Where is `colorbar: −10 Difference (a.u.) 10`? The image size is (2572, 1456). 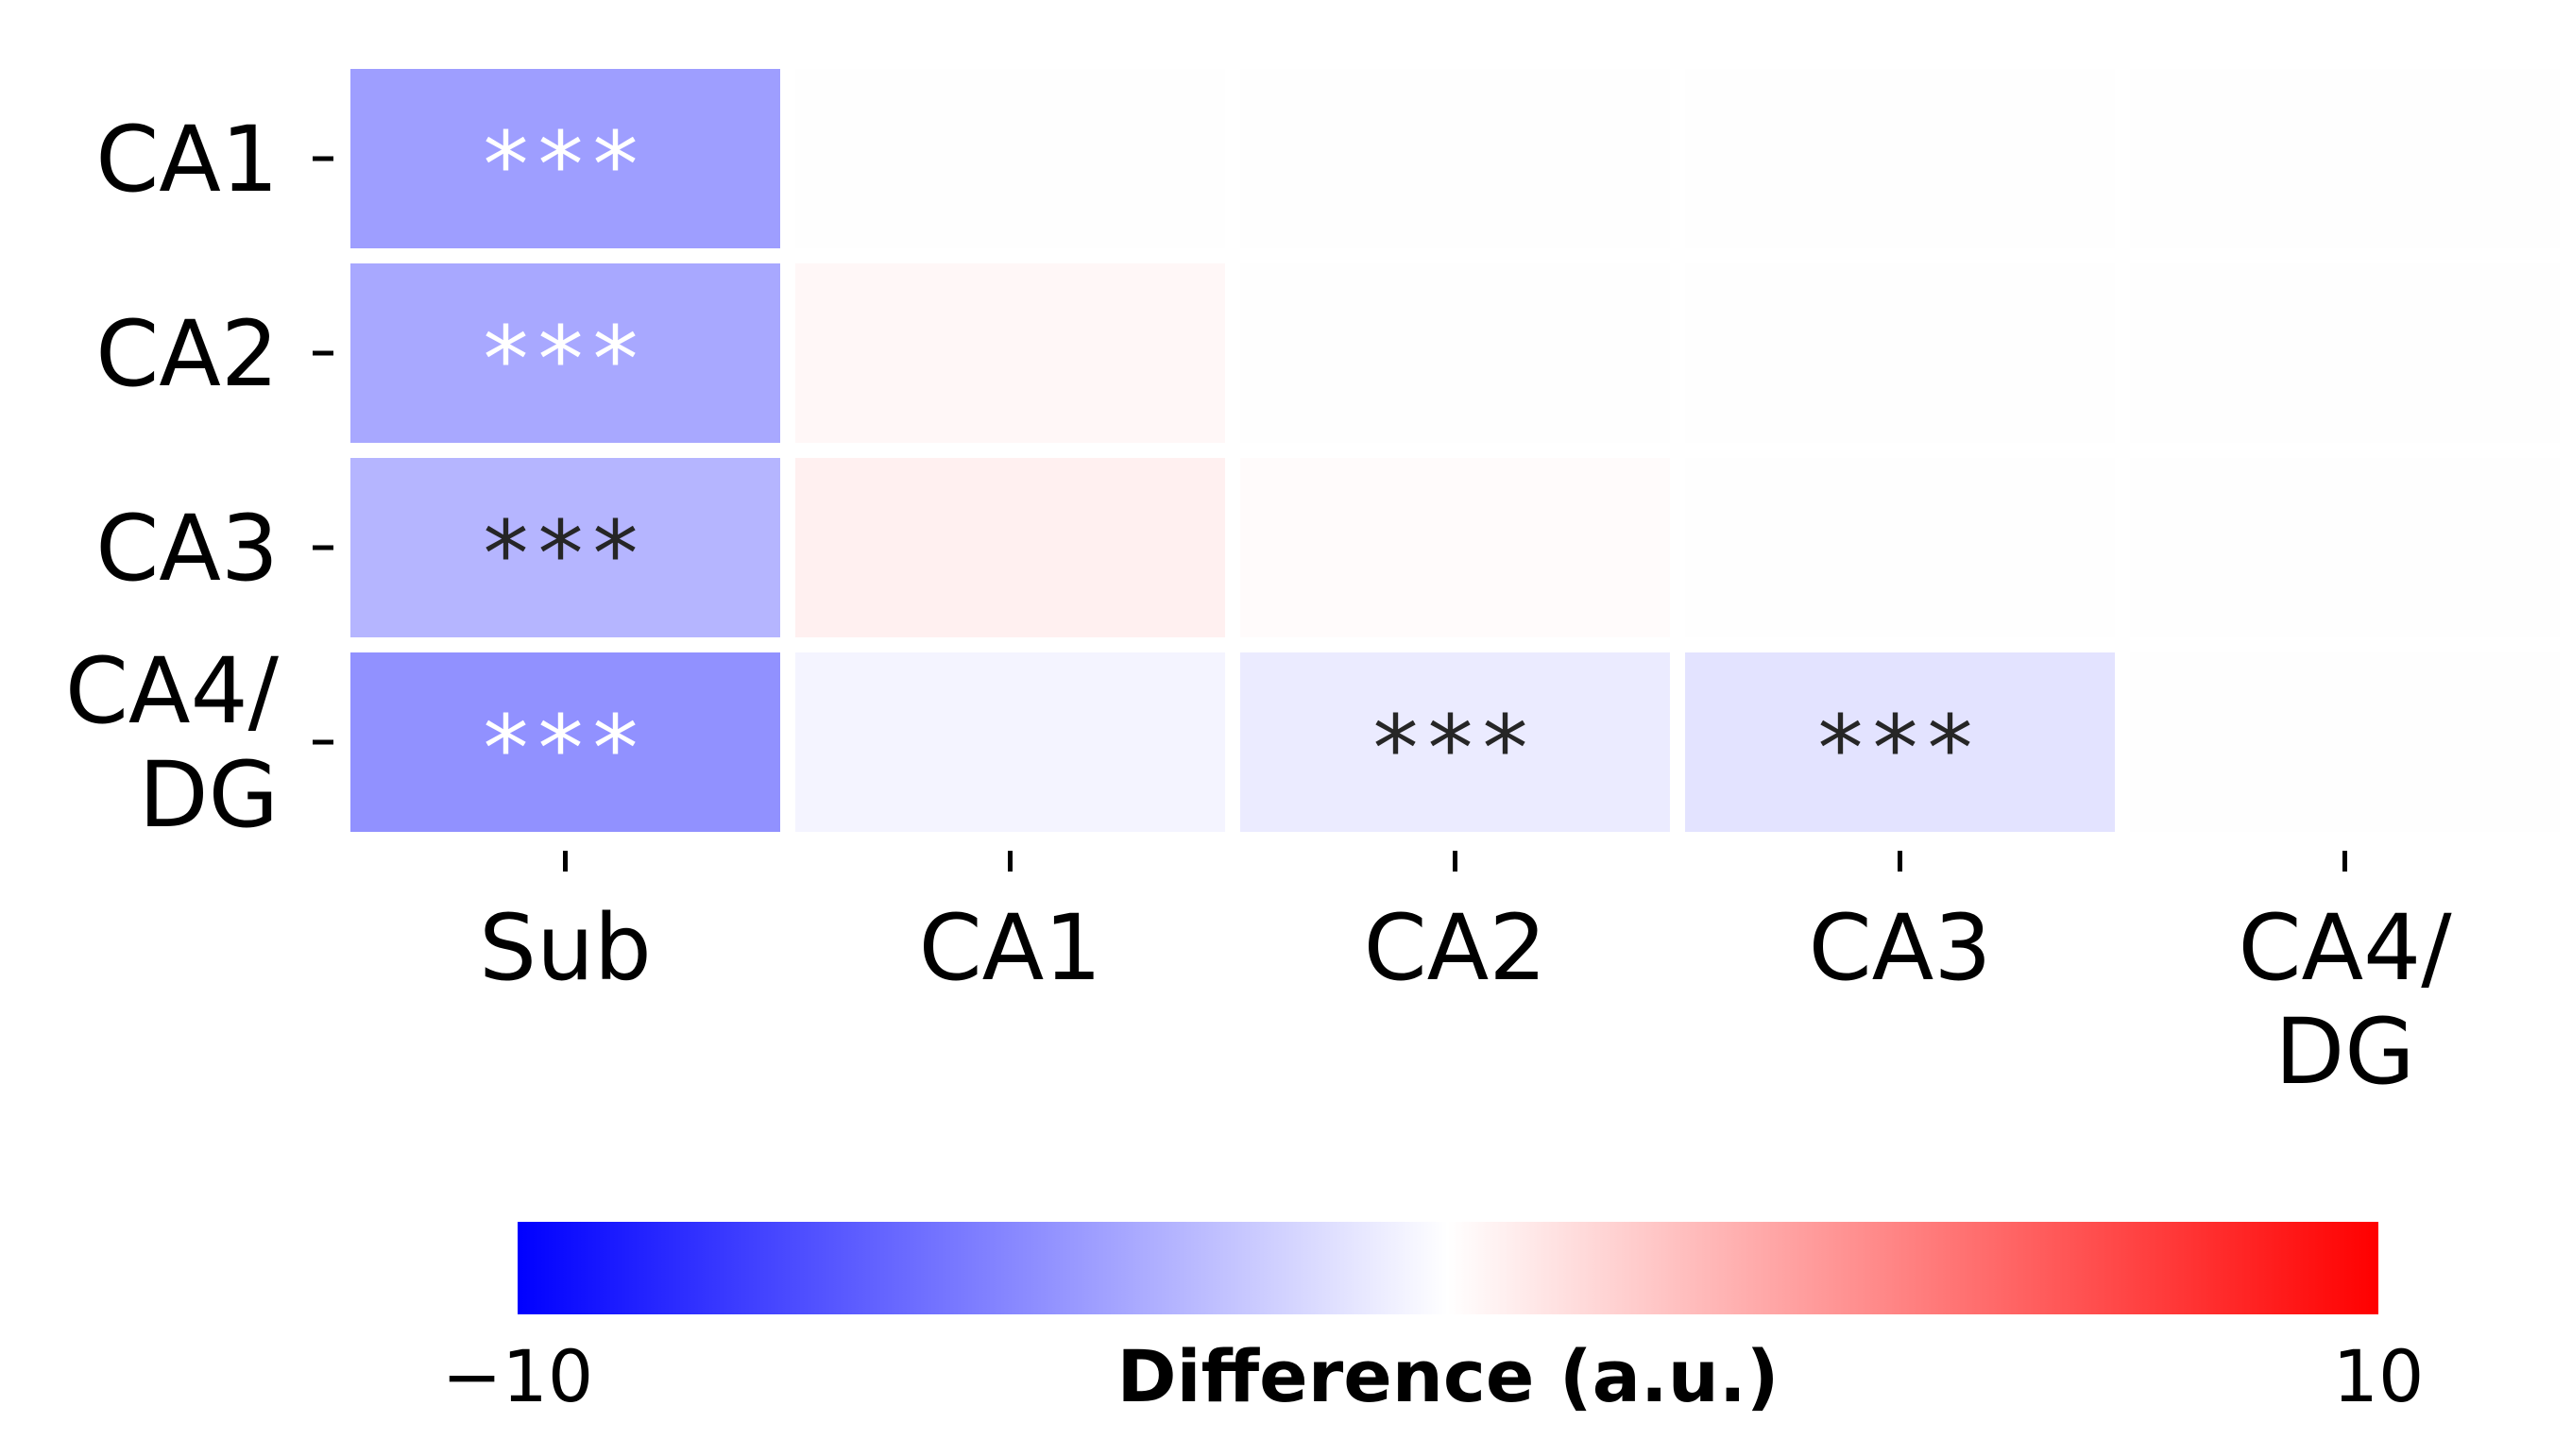 colorbar: −10 Difference (a.u.) 10 is located at coordinates (1433, 1320).